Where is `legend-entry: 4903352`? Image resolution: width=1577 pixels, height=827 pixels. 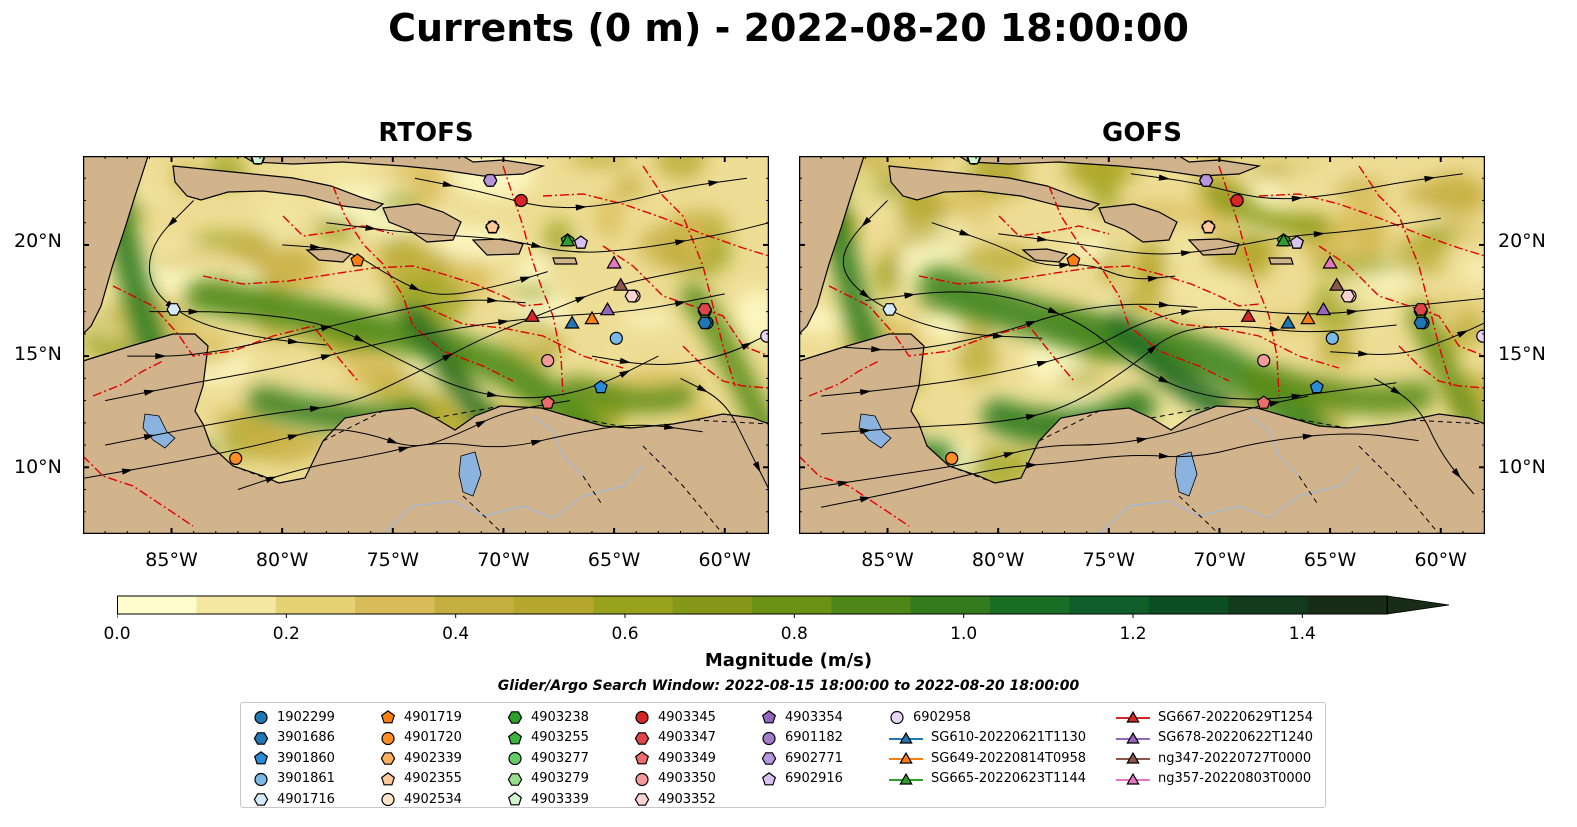
legend-entry: 4903352 is located at coordinates (675, 799).